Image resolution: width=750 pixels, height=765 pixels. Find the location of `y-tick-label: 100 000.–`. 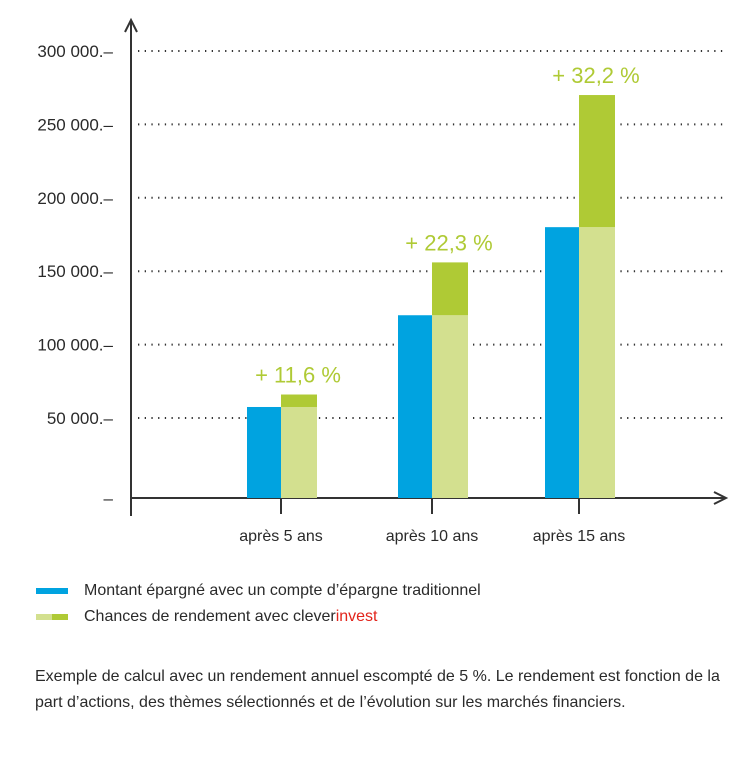

y-tick-label: 100 000.– is located at coordinates (75, 345).